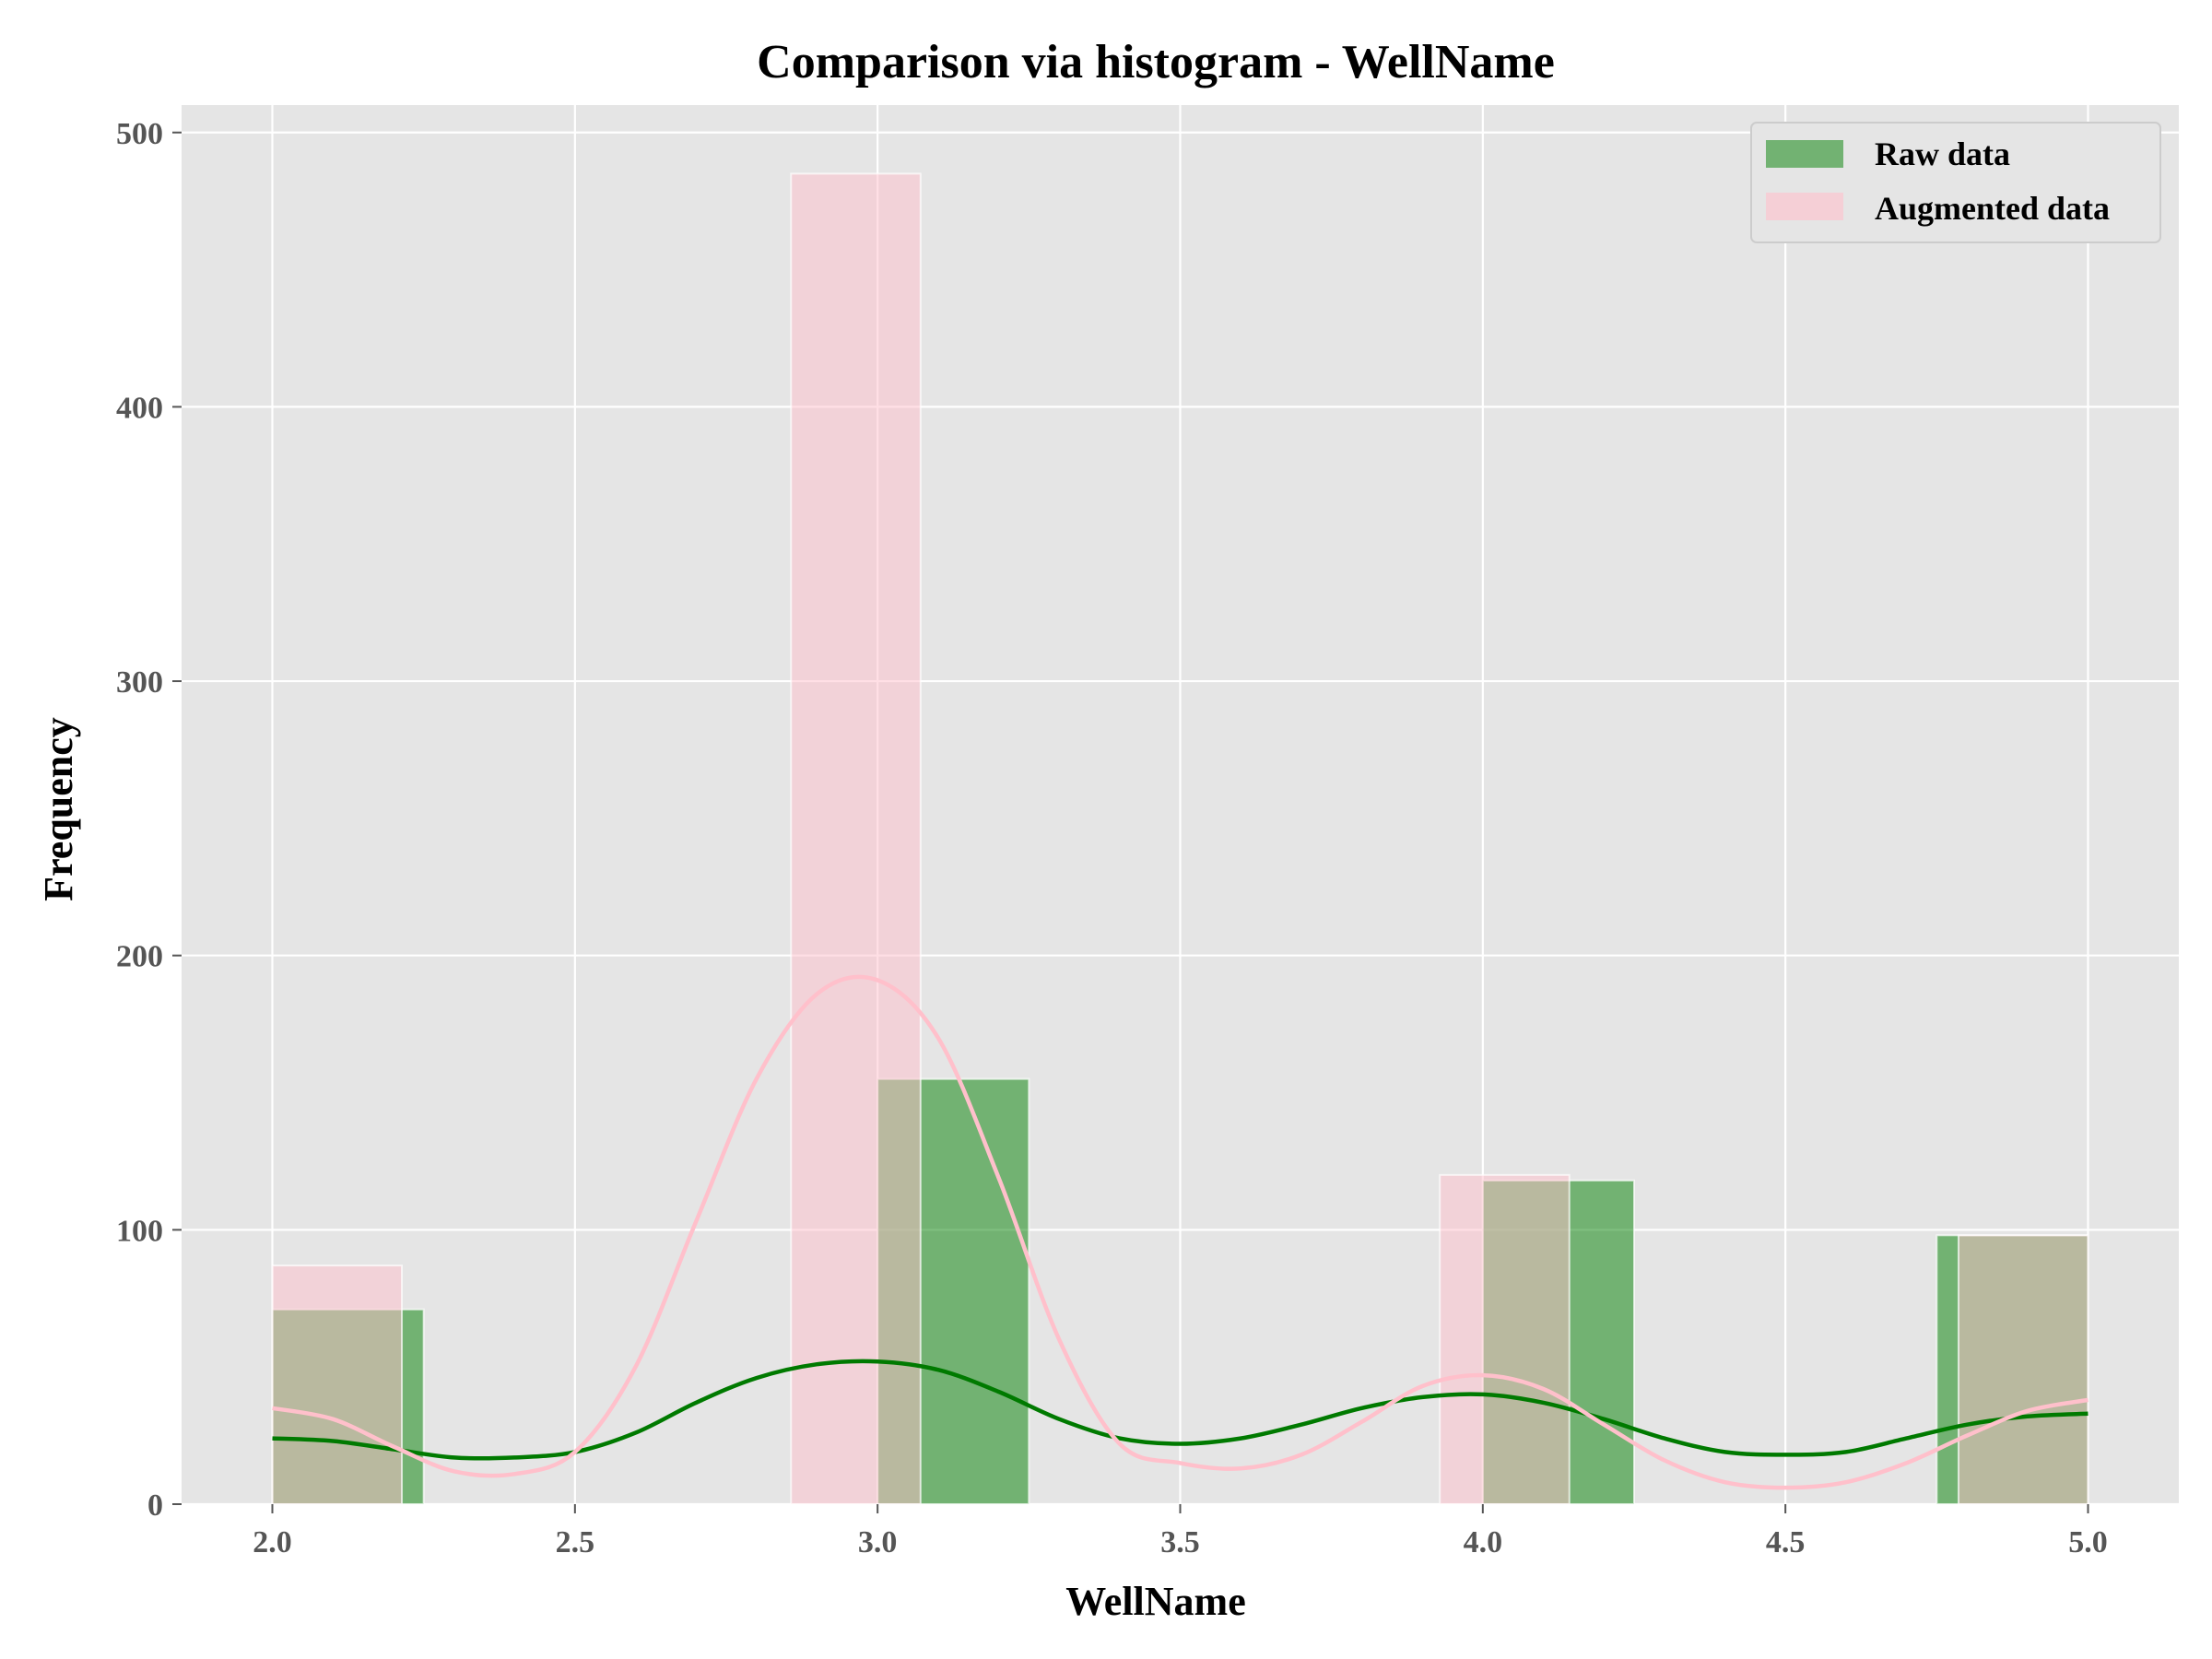 This screenshot has height=1659, width=2212. What do you see at coordinates (139, 1231) in the screenshot?
I see `y-tick-label: 100` at bounding box center [139, 1231].